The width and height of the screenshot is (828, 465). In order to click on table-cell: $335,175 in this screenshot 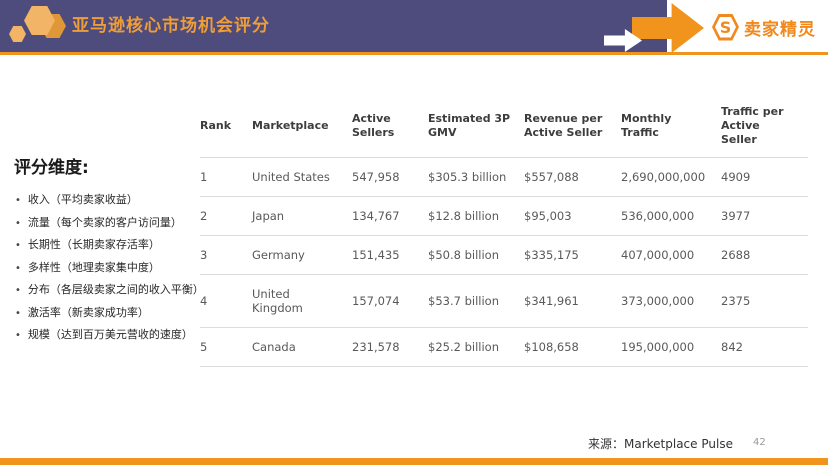, I will do `click(551, 254)`.